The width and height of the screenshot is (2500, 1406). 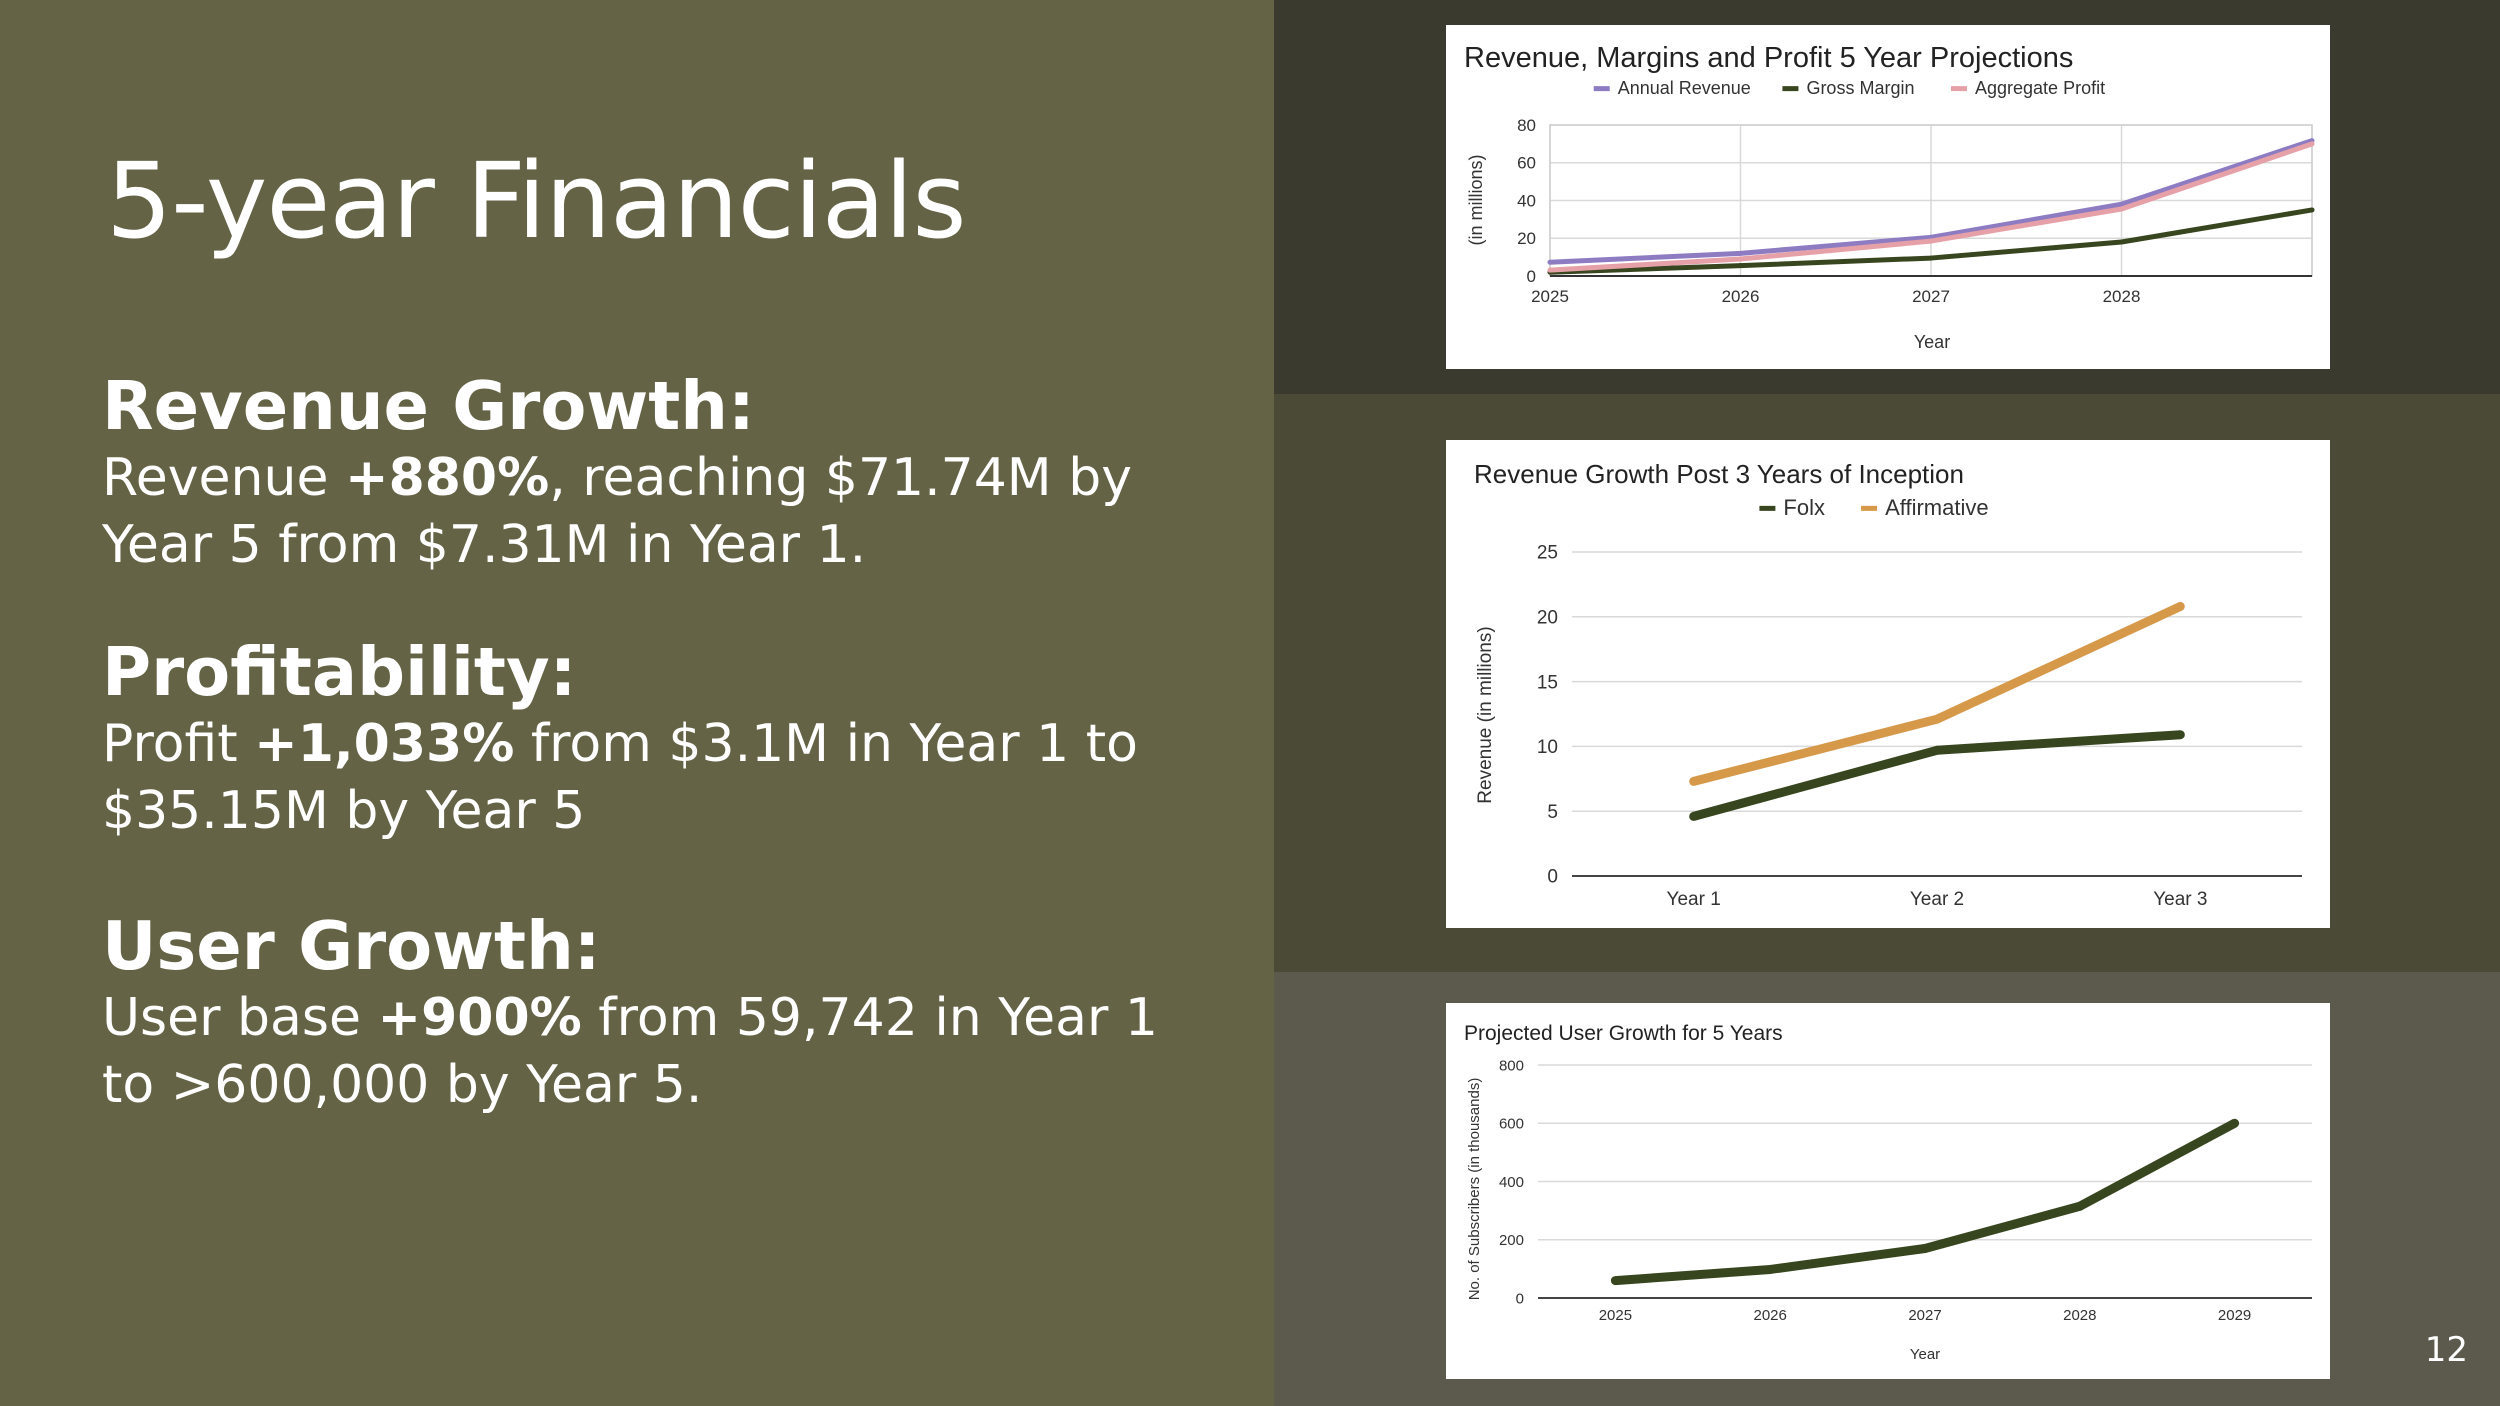 I want to click on y-tick-label: 80, so click(x=1526, y=125).